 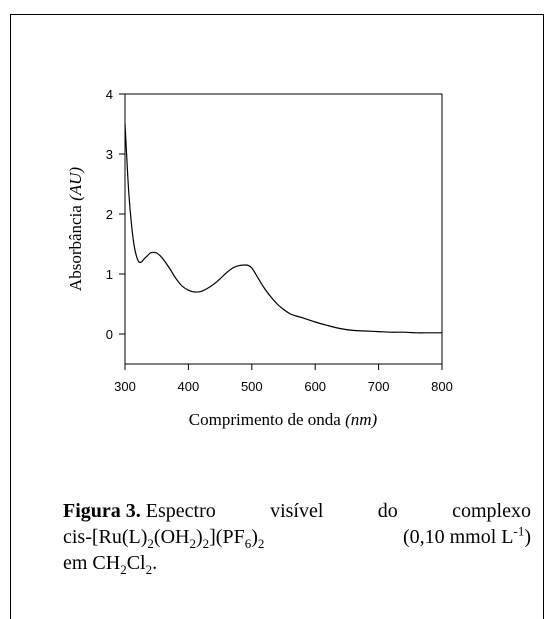 I want to click on y-axis-label-text: Absorbância, so click(x=75, y=248).